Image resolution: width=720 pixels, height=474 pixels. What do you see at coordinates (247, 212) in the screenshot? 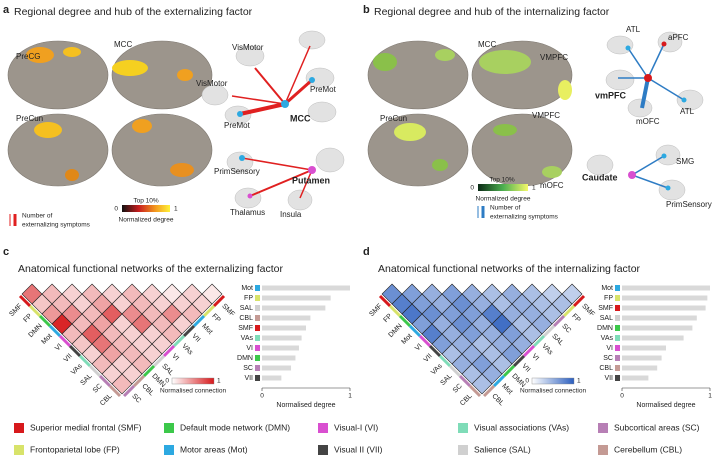
I see `network-label: Thalamus` at bounding box center [247, 212].